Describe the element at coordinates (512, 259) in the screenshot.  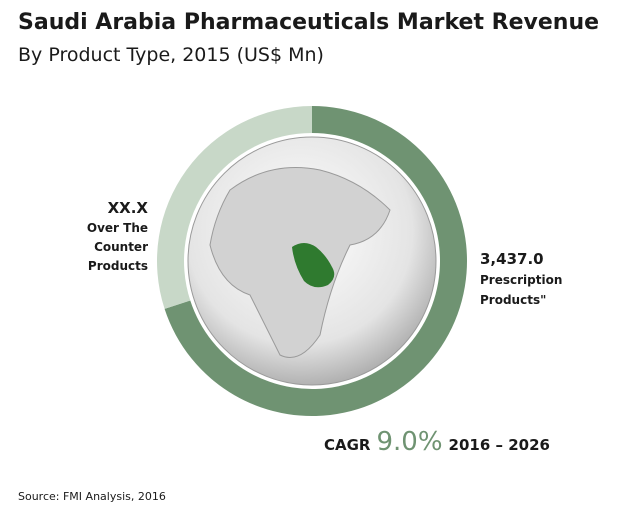
I see `value-label: 3,437.0` at that location.